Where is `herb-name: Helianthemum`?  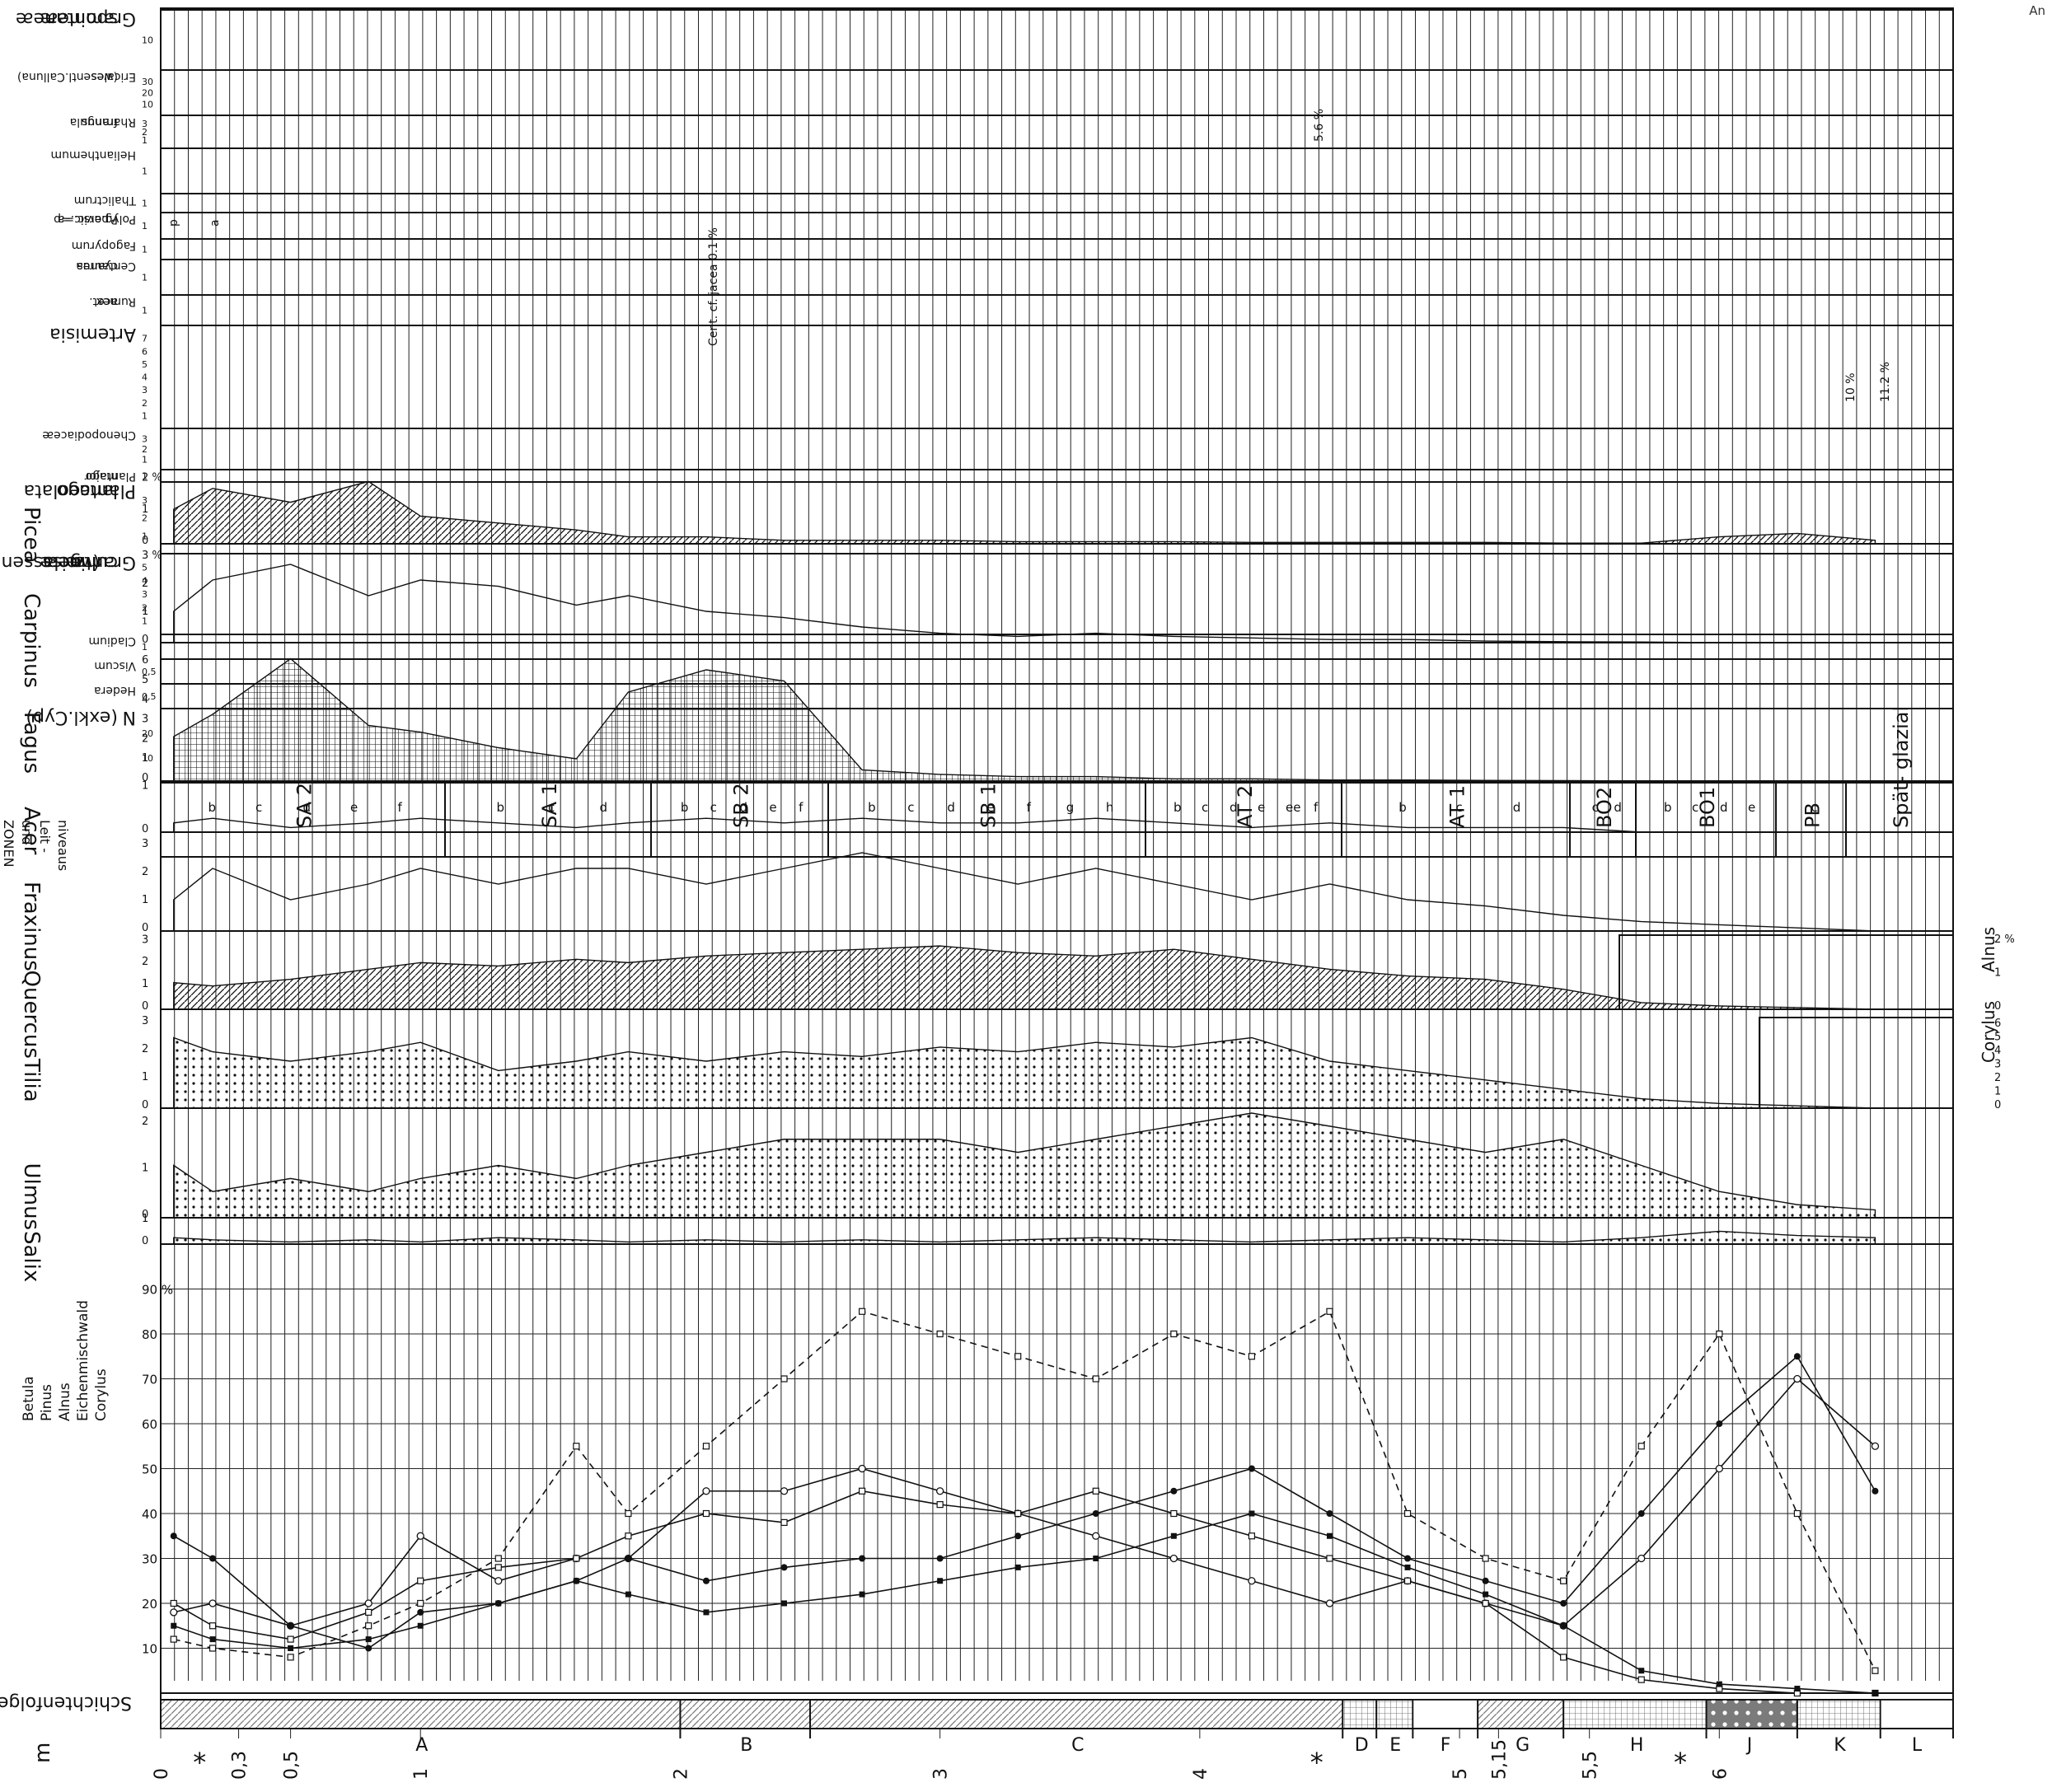
herb-name: Helianthemum is located at coordinates (94, 154).